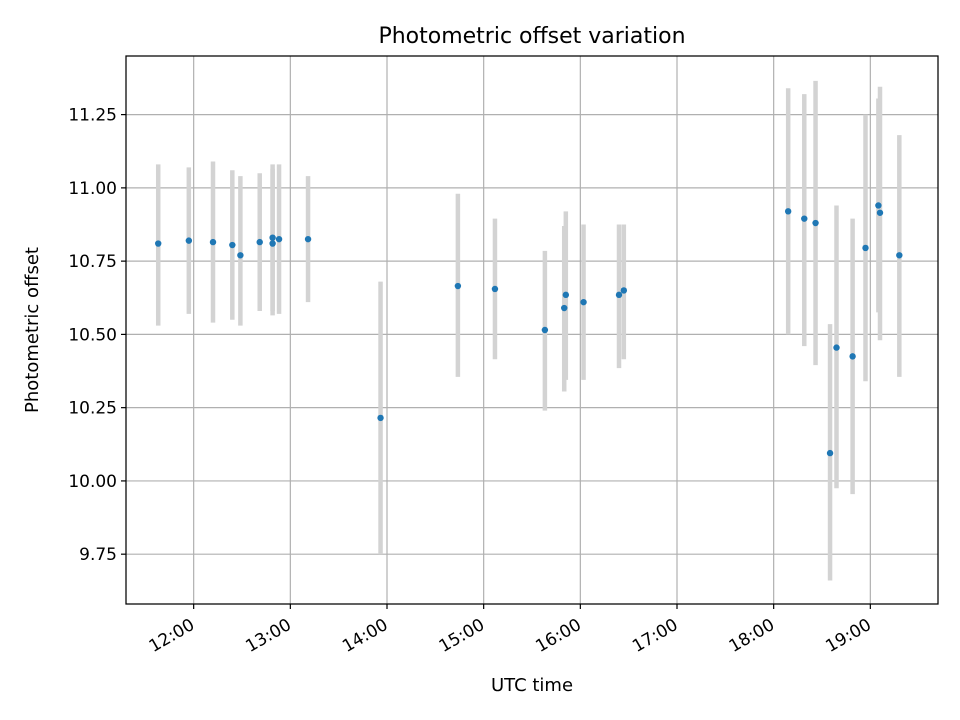  Describe the element at coordinates (98, 555) in the screenshot. I see `y-tick-label: 9.75` at that location.